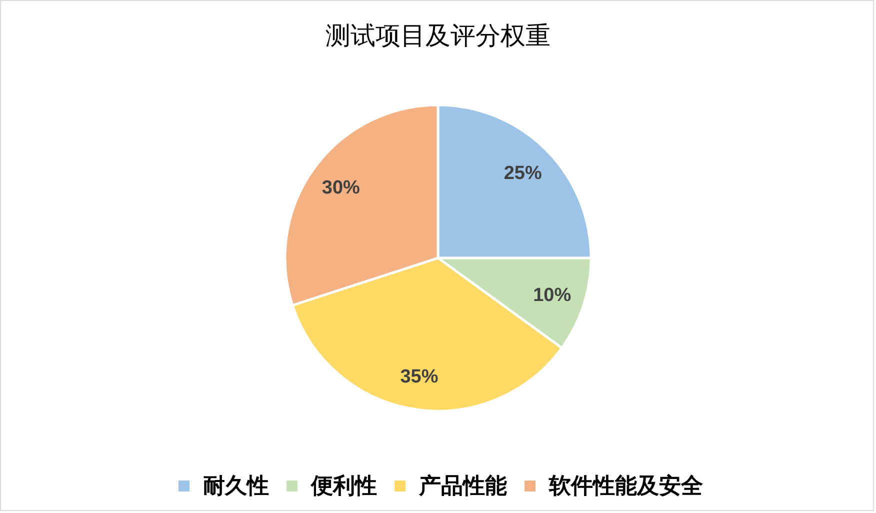  What do you see at coordinates (523, 173) in the screenshot?
I see `data-label: 25%` at bounding box center [523, 173].